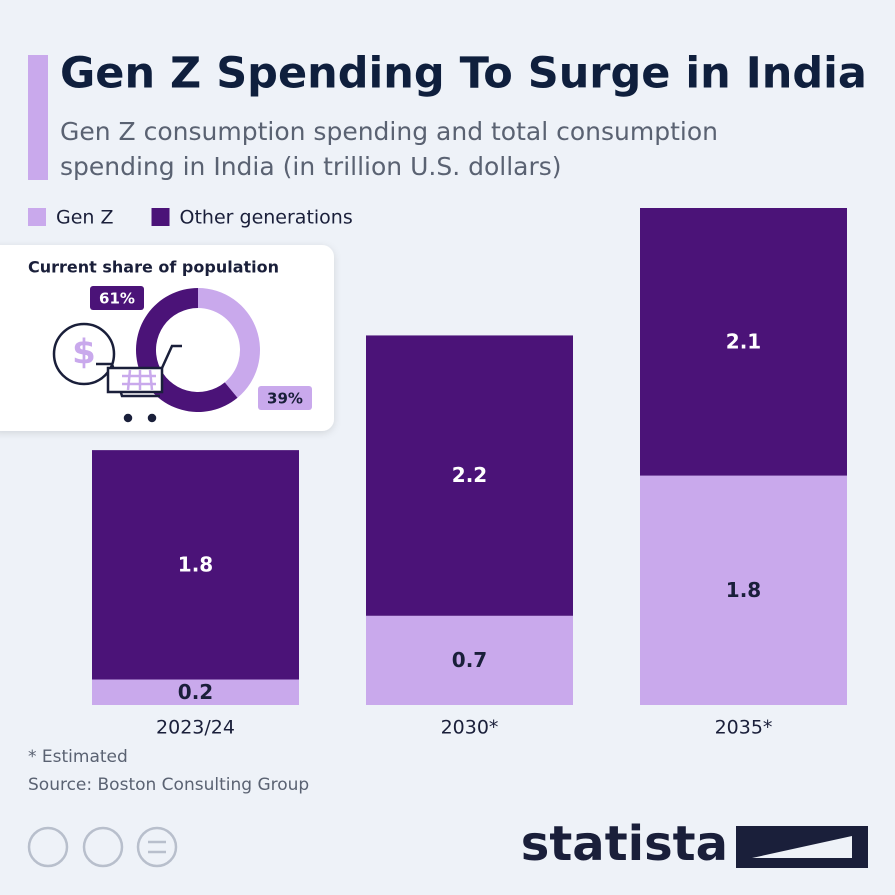  I want to click on legend: Gen Z Other generations, so click(190, 218).